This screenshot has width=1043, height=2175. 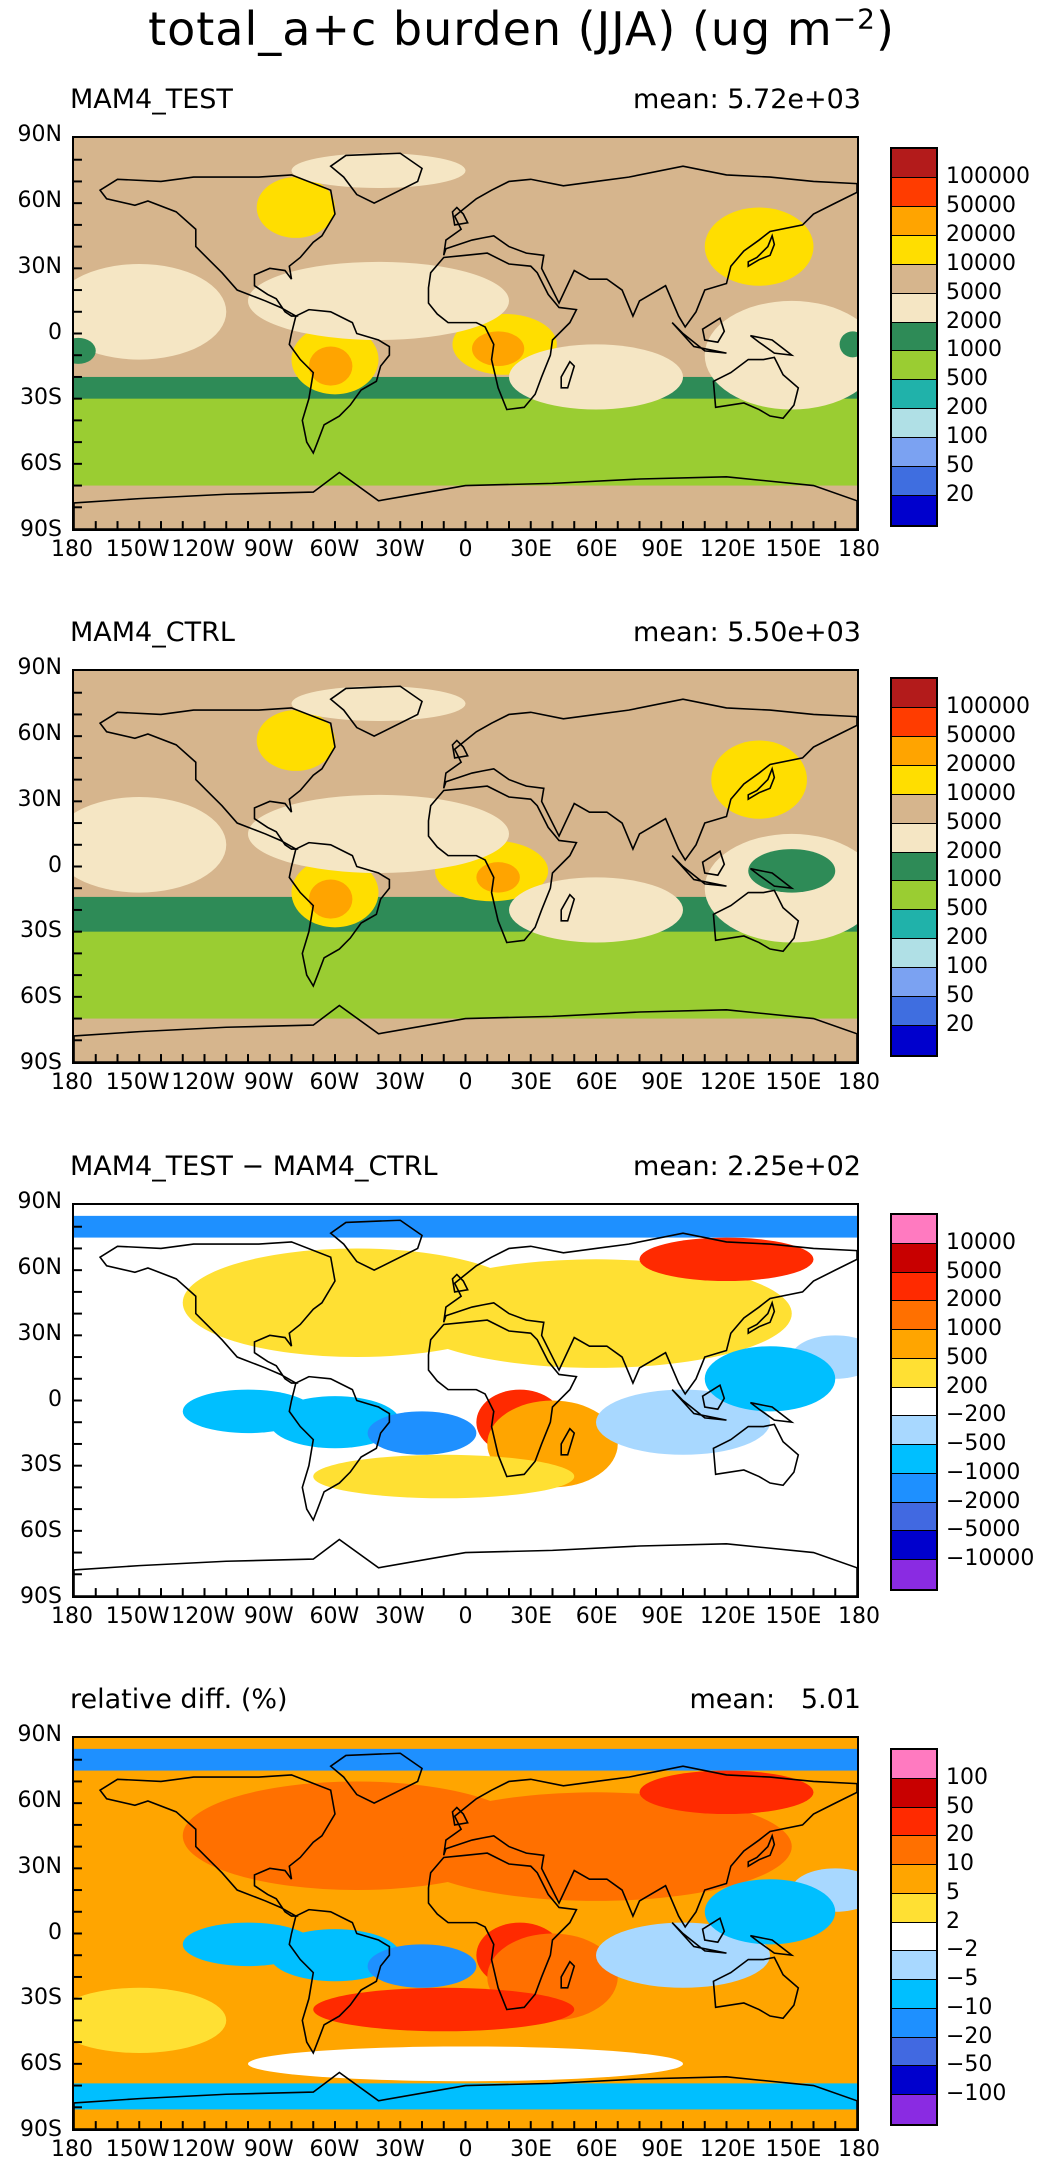 I want to click on field-map-svg, so click(x=465, y=1400).